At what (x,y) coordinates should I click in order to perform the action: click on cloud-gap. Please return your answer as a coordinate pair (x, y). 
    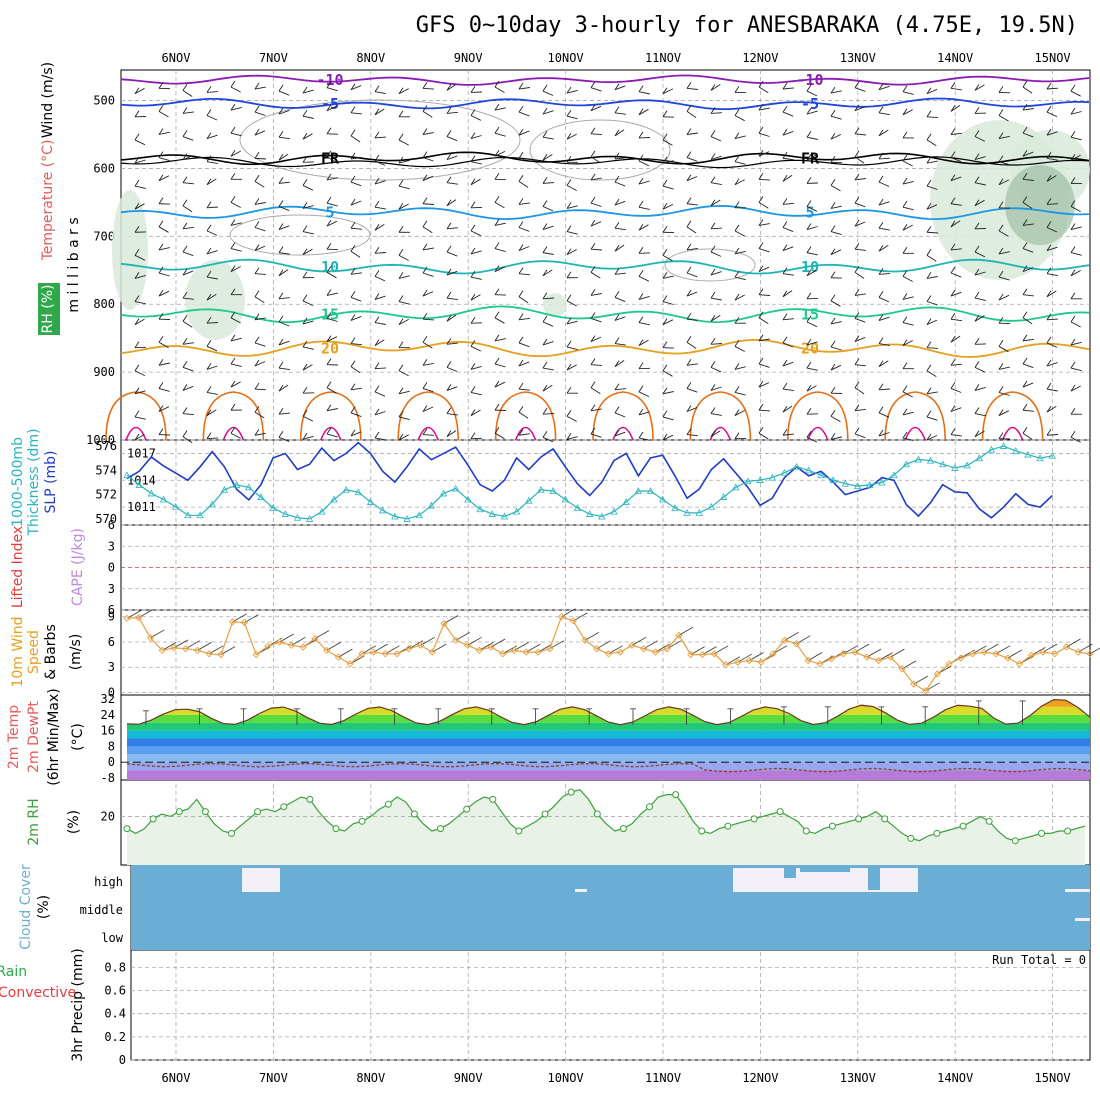
    Looking at the image, I should click on (581, 890).